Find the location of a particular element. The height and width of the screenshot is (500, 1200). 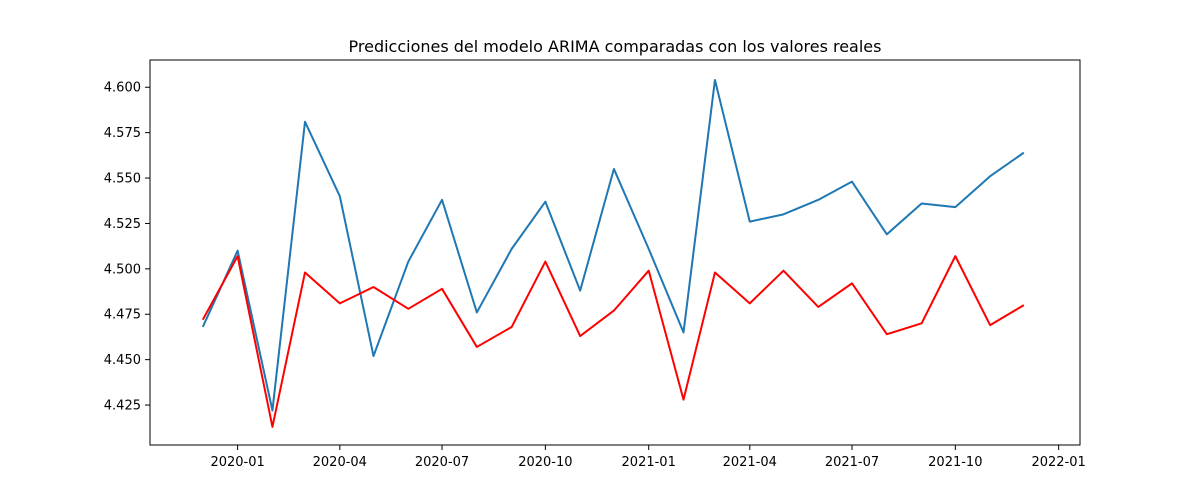

x-tick-label: 2021-04 is located at coordinates (750, 462).